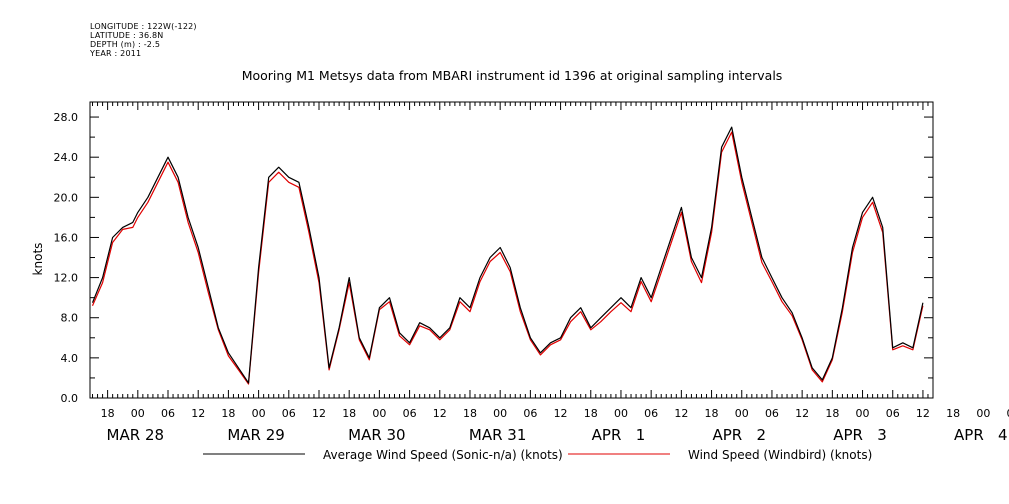 The image size is (1009, 504). I want to click on x-day-label: MAR 29, so click(255, 435).